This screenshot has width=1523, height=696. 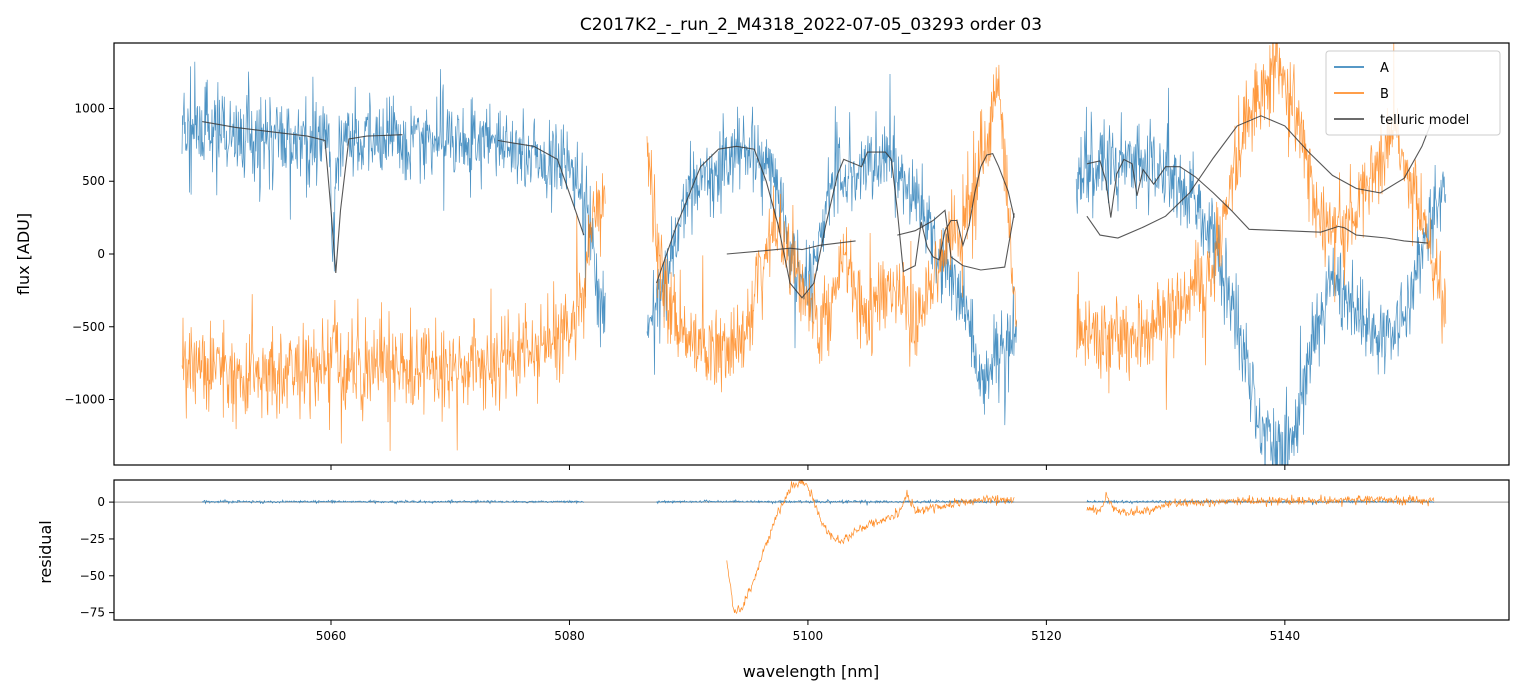 What do you see at coordinates (1080, 193) in the screenshot?
I see `telluric-model-offset-line` at bounding box center [1080, 193].